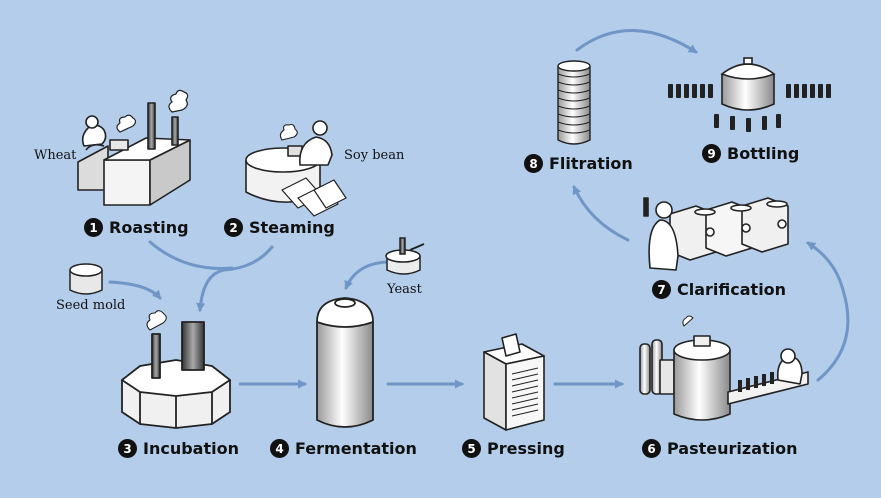 This screenshot has width=881, height=498. Describe the element at coordinates (404, 289) in the screenshot. I see `ingredient-yeast-label: Yeast` at that location.